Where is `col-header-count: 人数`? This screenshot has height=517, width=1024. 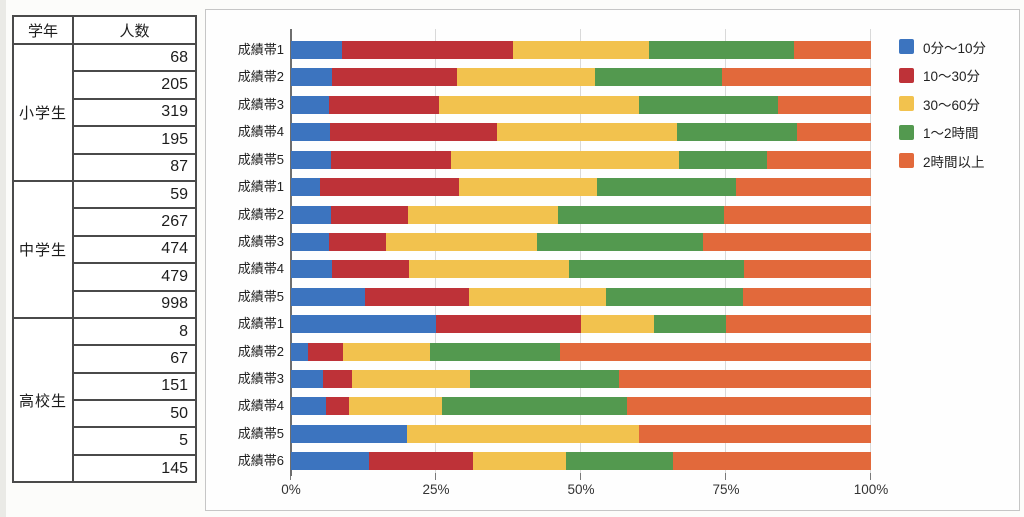 col-header-count: 人数 is located at coordinates (134, 30).